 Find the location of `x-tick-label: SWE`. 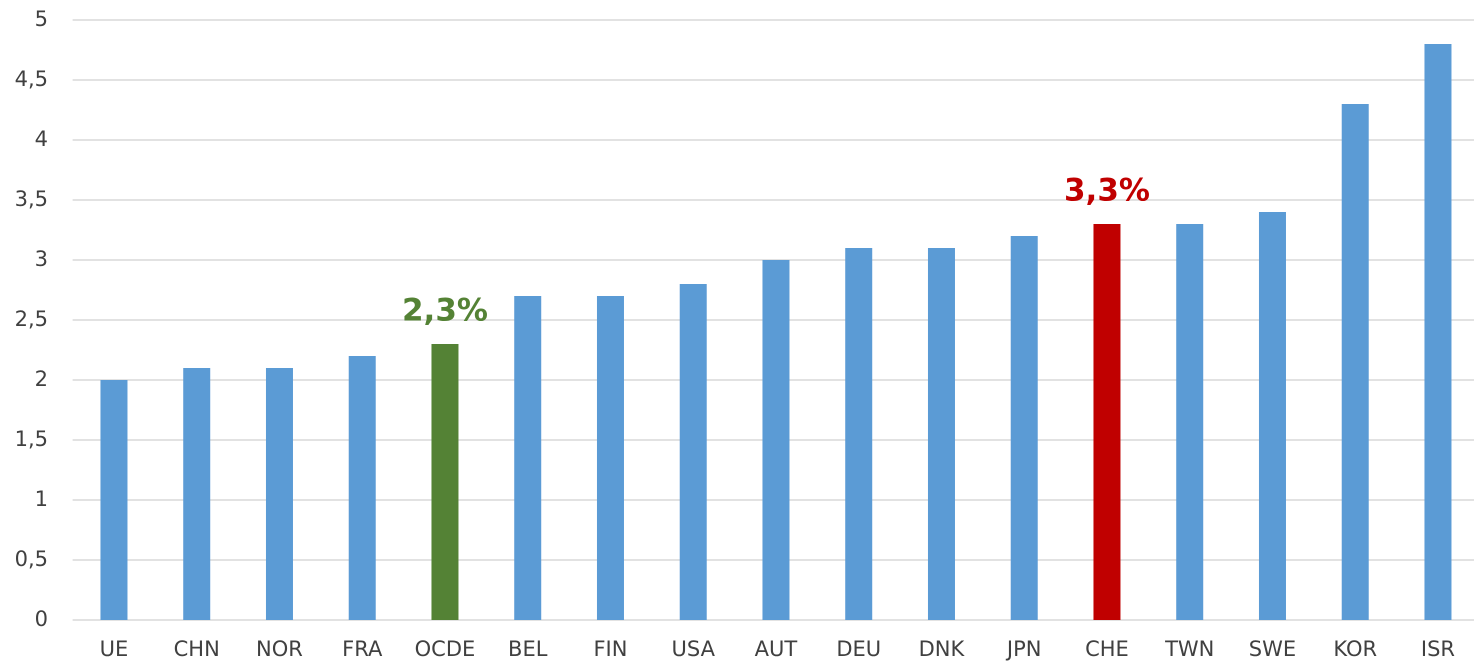

x-tick-label: SWE is located at coordinates (1272, 649).